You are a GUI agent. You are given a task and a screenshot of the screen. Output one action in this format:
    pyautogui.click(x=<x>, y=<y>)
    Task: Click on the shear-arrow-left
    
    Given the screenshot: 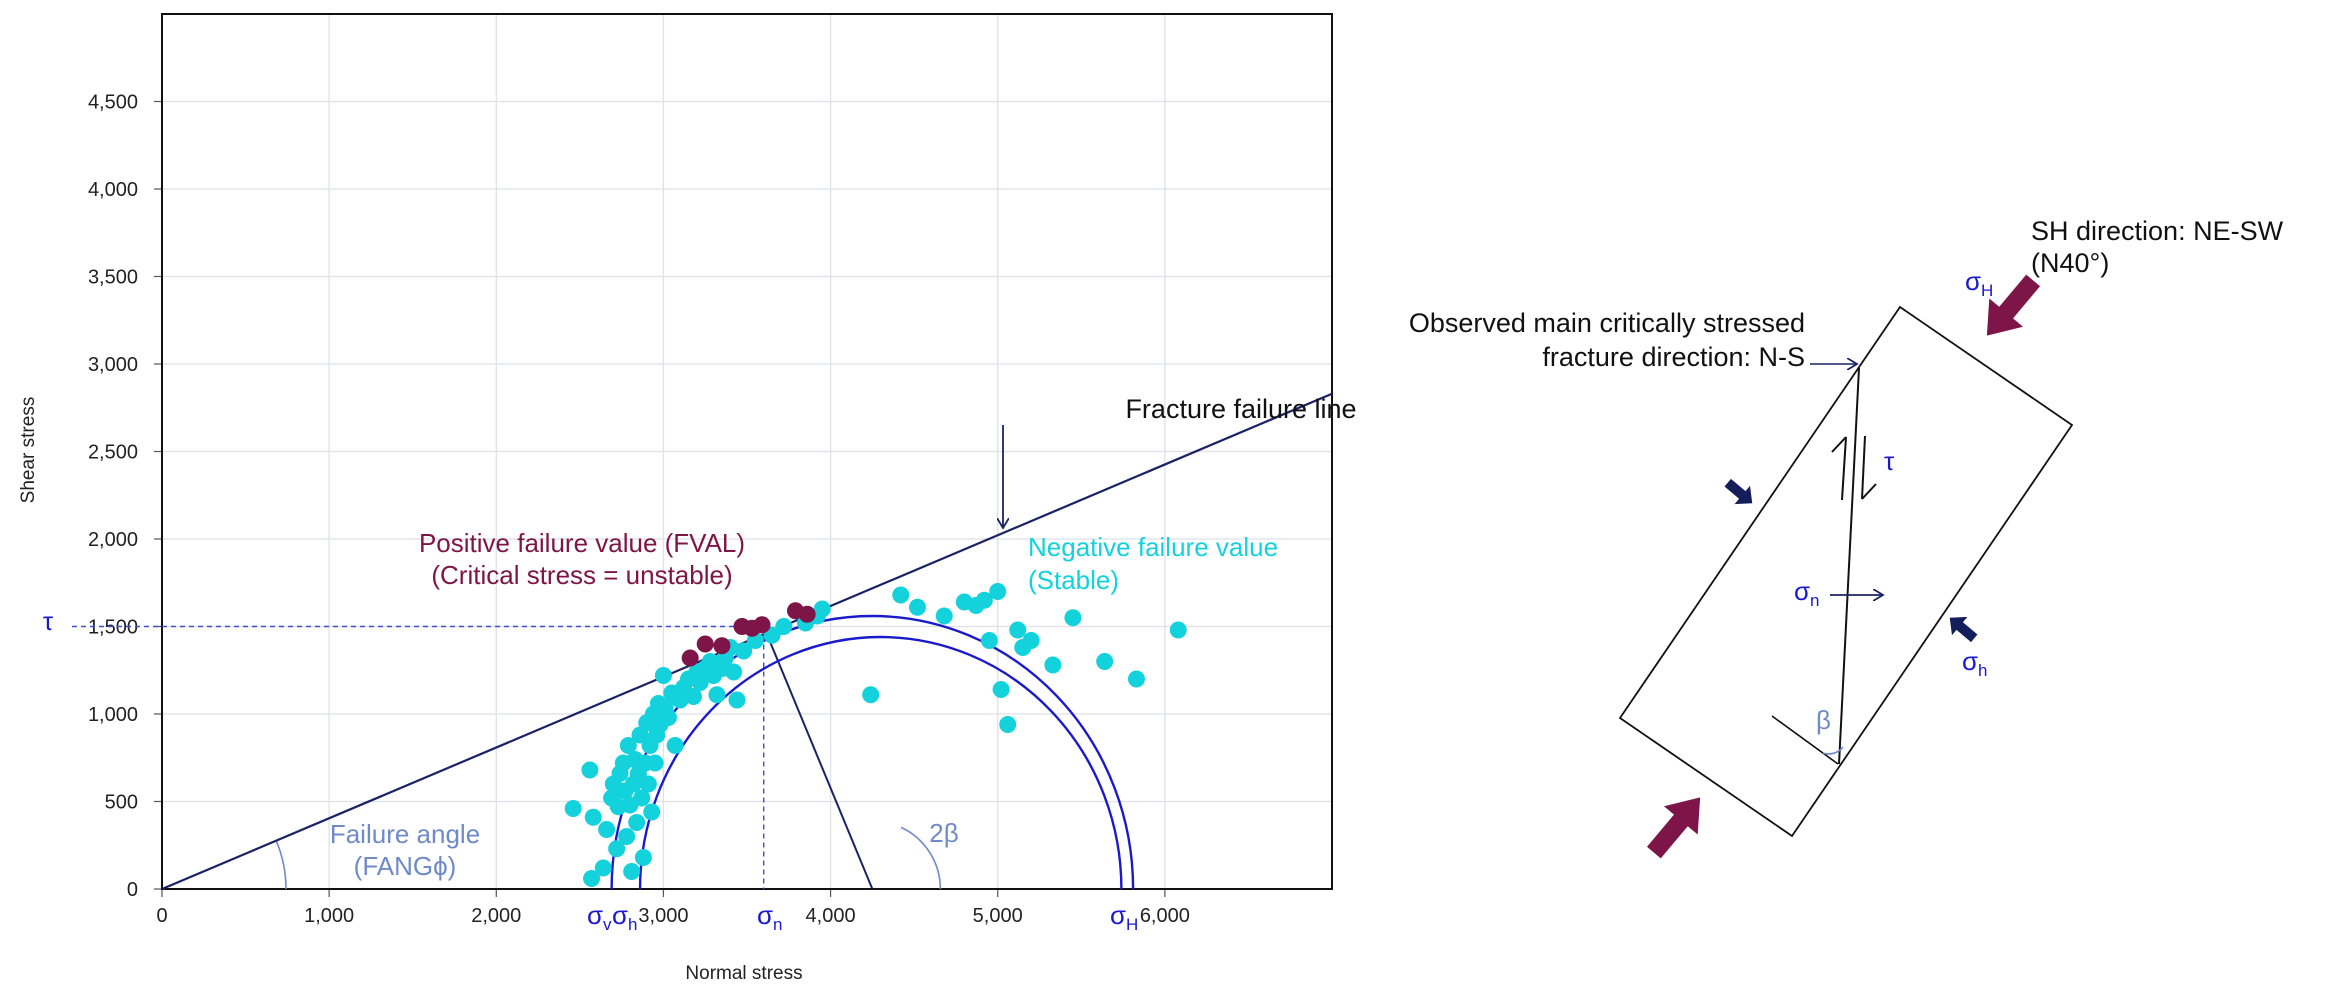 What is the action you would take?
    pyautogui.click(x=1844, y=468)
    